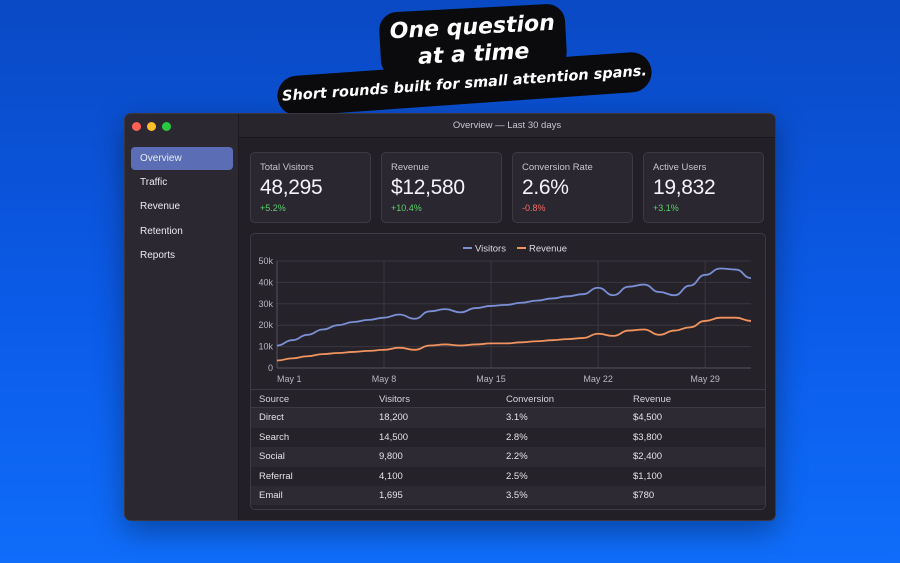 The image size is (900, 563). What do you see at coordinates (428, 187) in the screenshot?
I see `kpi-value: $12,580` at bounding box center [428, 187].